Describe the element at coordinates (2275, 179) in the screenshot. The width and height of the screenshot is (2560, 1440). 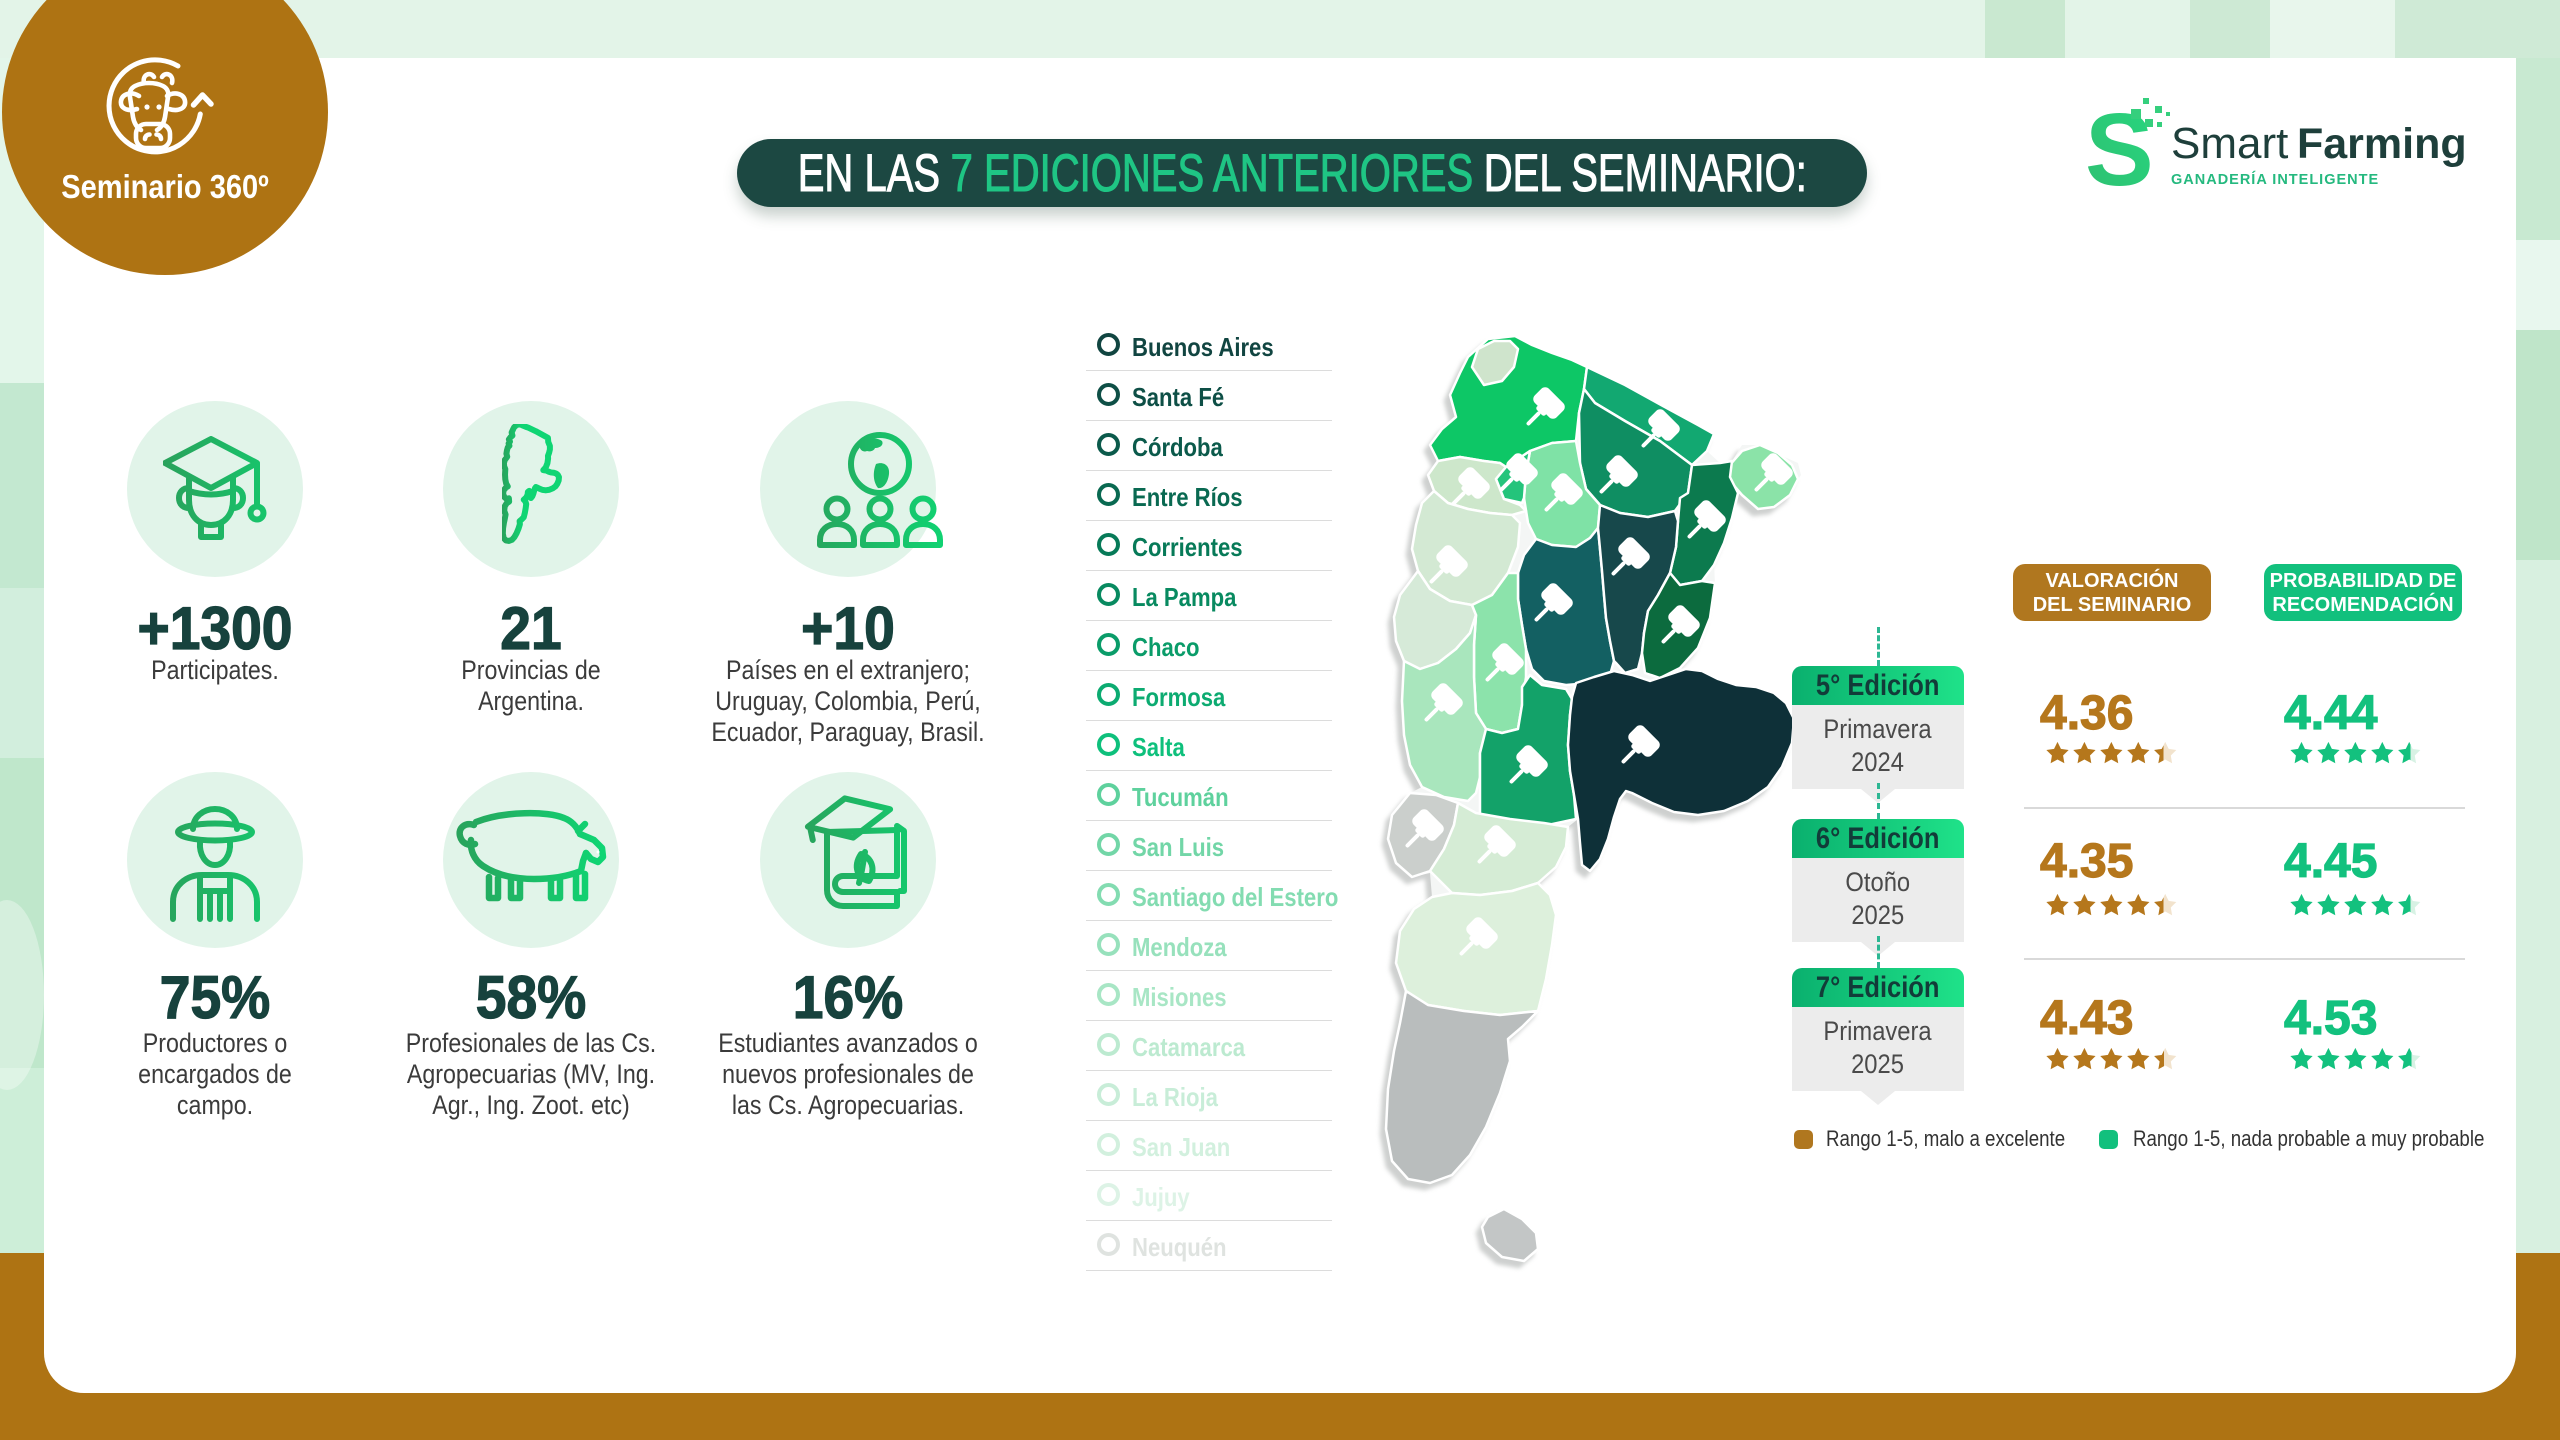
I see `svg-text: GANADERÍA INTELIGENTE` at that location.